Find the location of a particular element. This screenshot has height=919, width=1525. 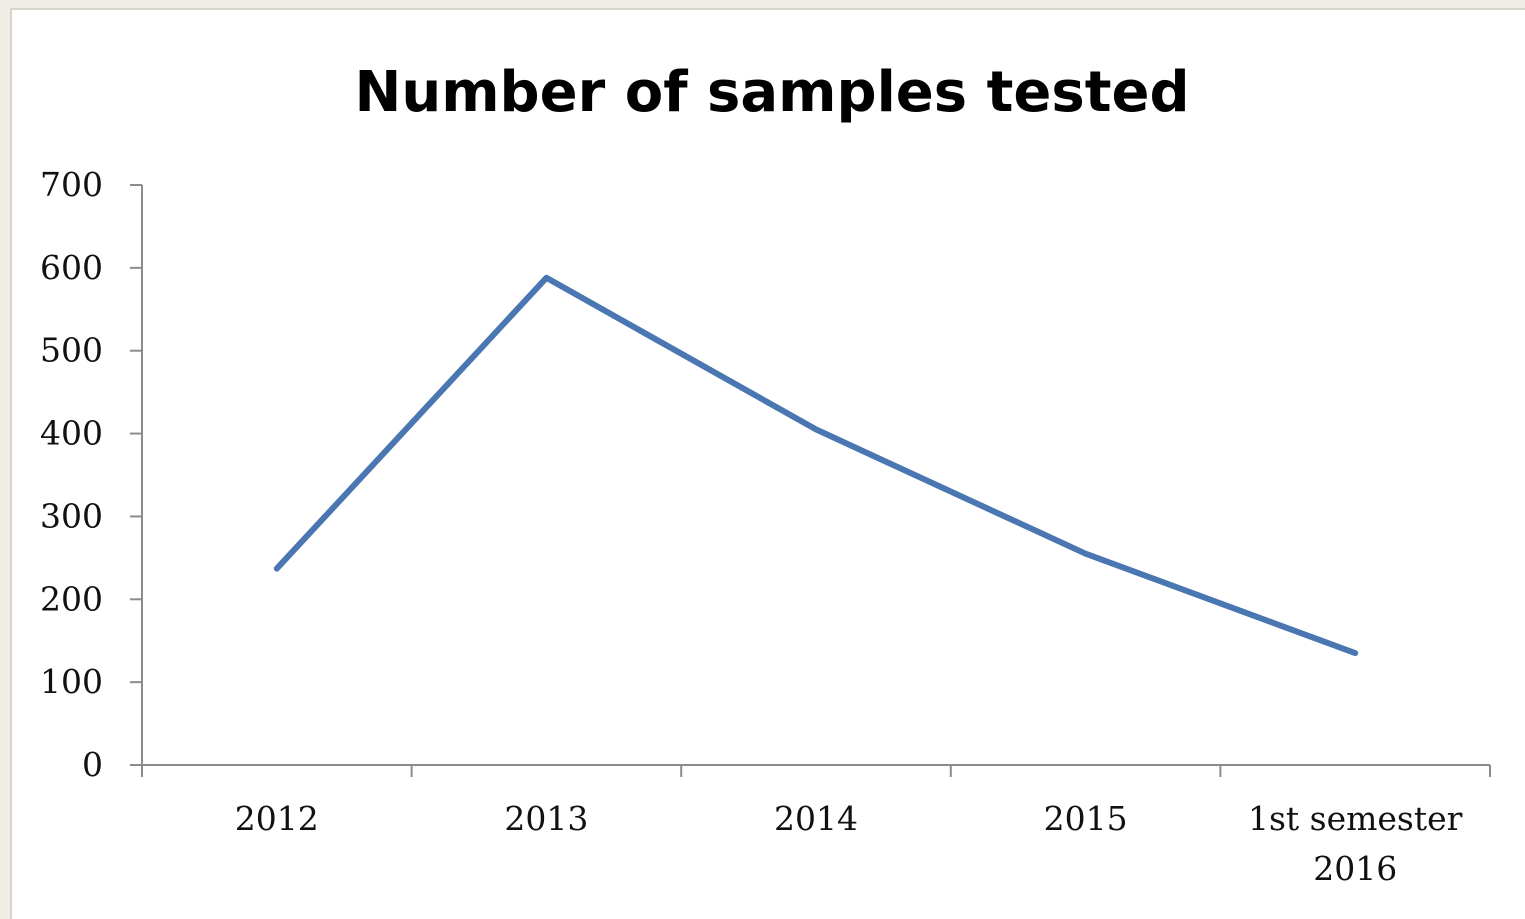

x-tick-label: 2013 is located at coordinates (546, 818).